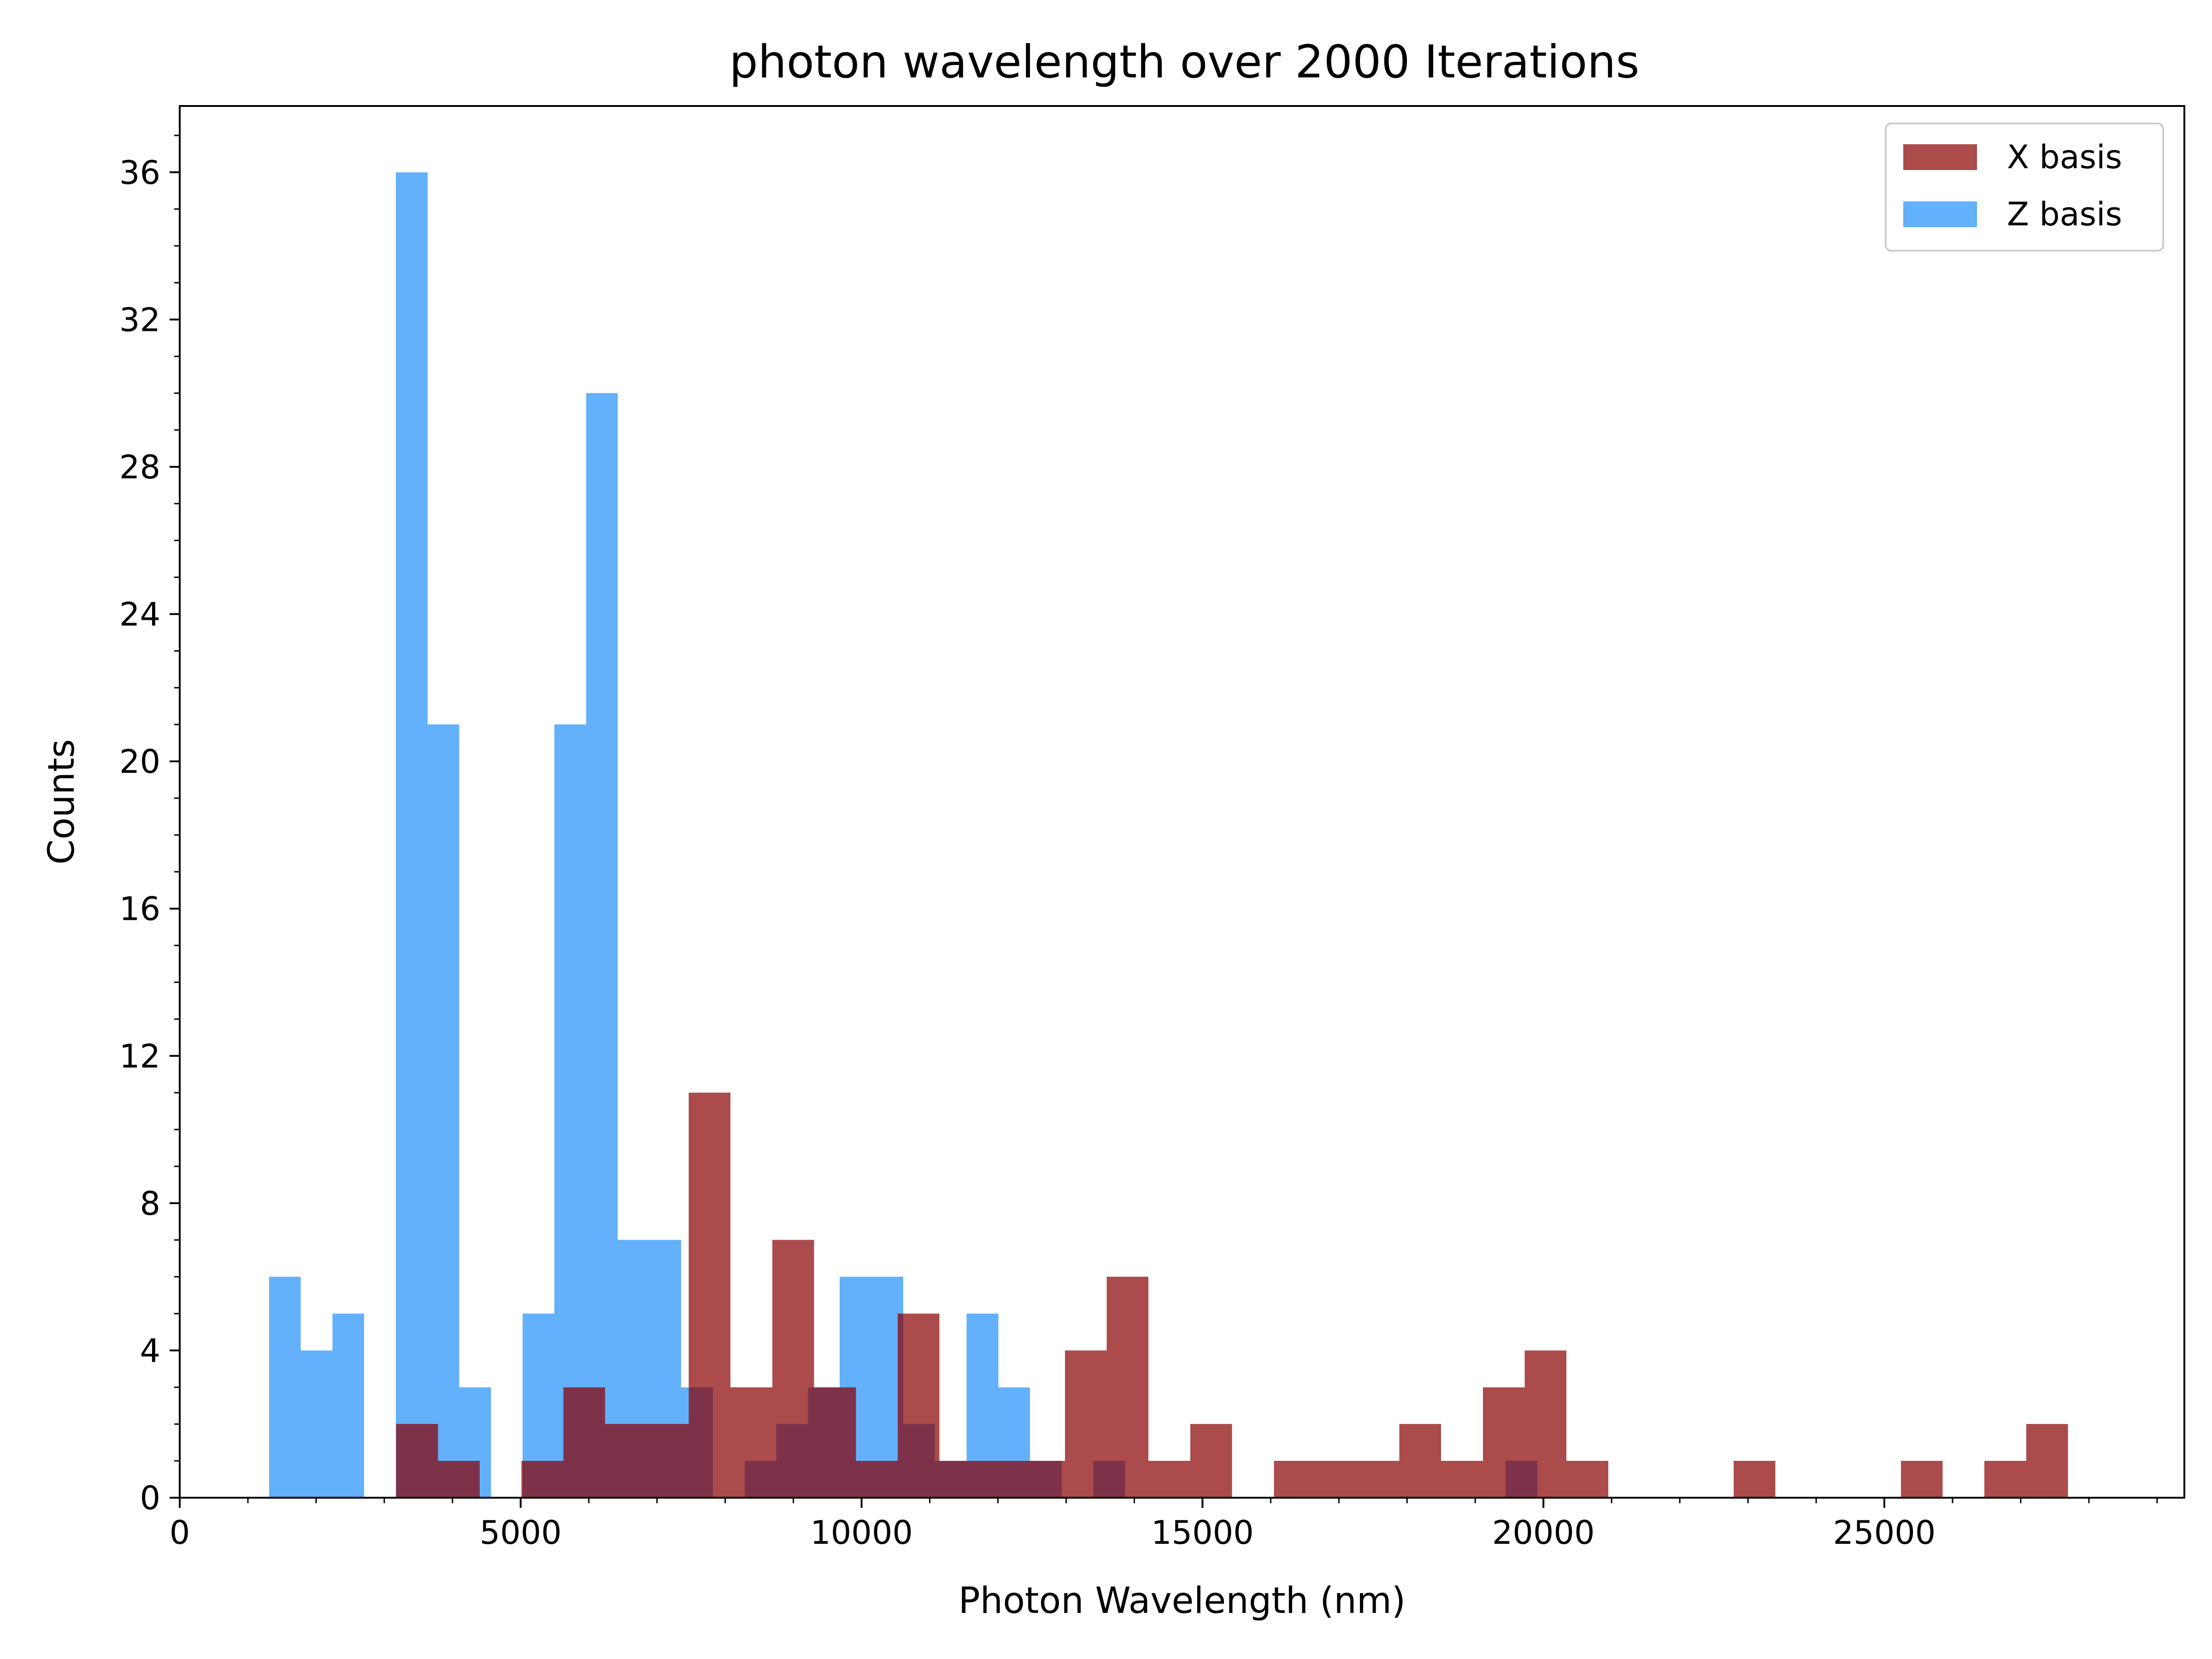  What do you see at coordinates (2024, 187) in the screenshot?
I see `legend: X basis Z basis` at bounding box center [2024, 187].